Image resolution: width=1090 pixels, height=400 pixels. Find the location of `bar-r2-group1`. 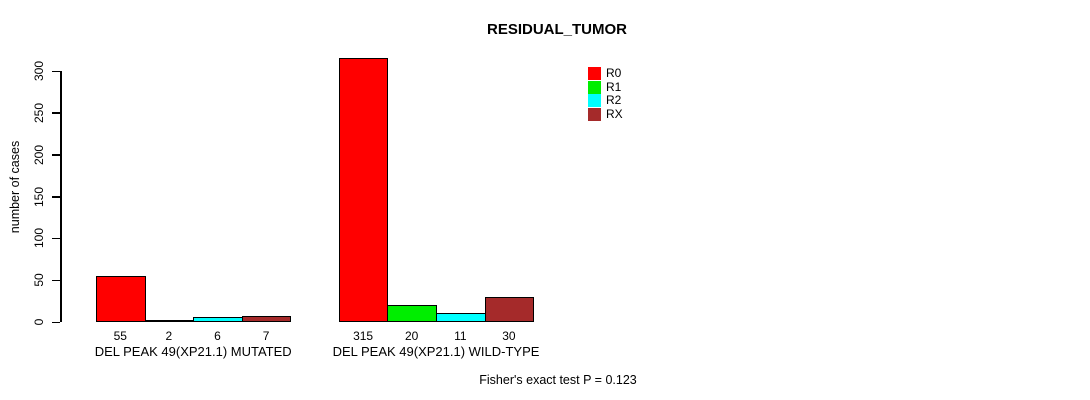

bar-r2-group1 is located at coordinates (218, 319).